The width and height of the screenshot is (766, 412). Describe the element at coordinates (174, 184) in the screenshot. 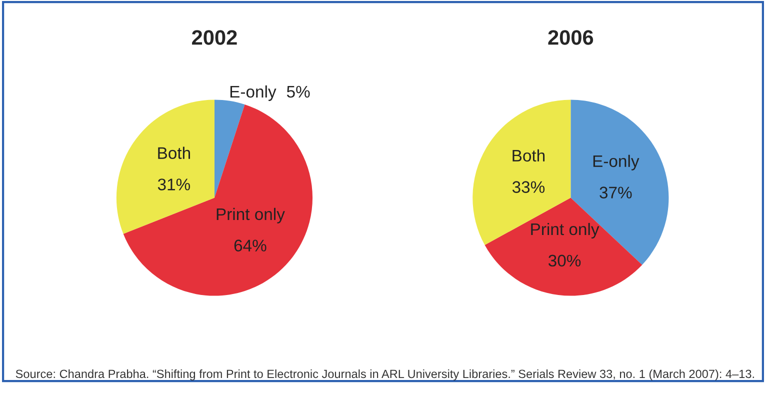

I see `data-label: 31%` at that location.